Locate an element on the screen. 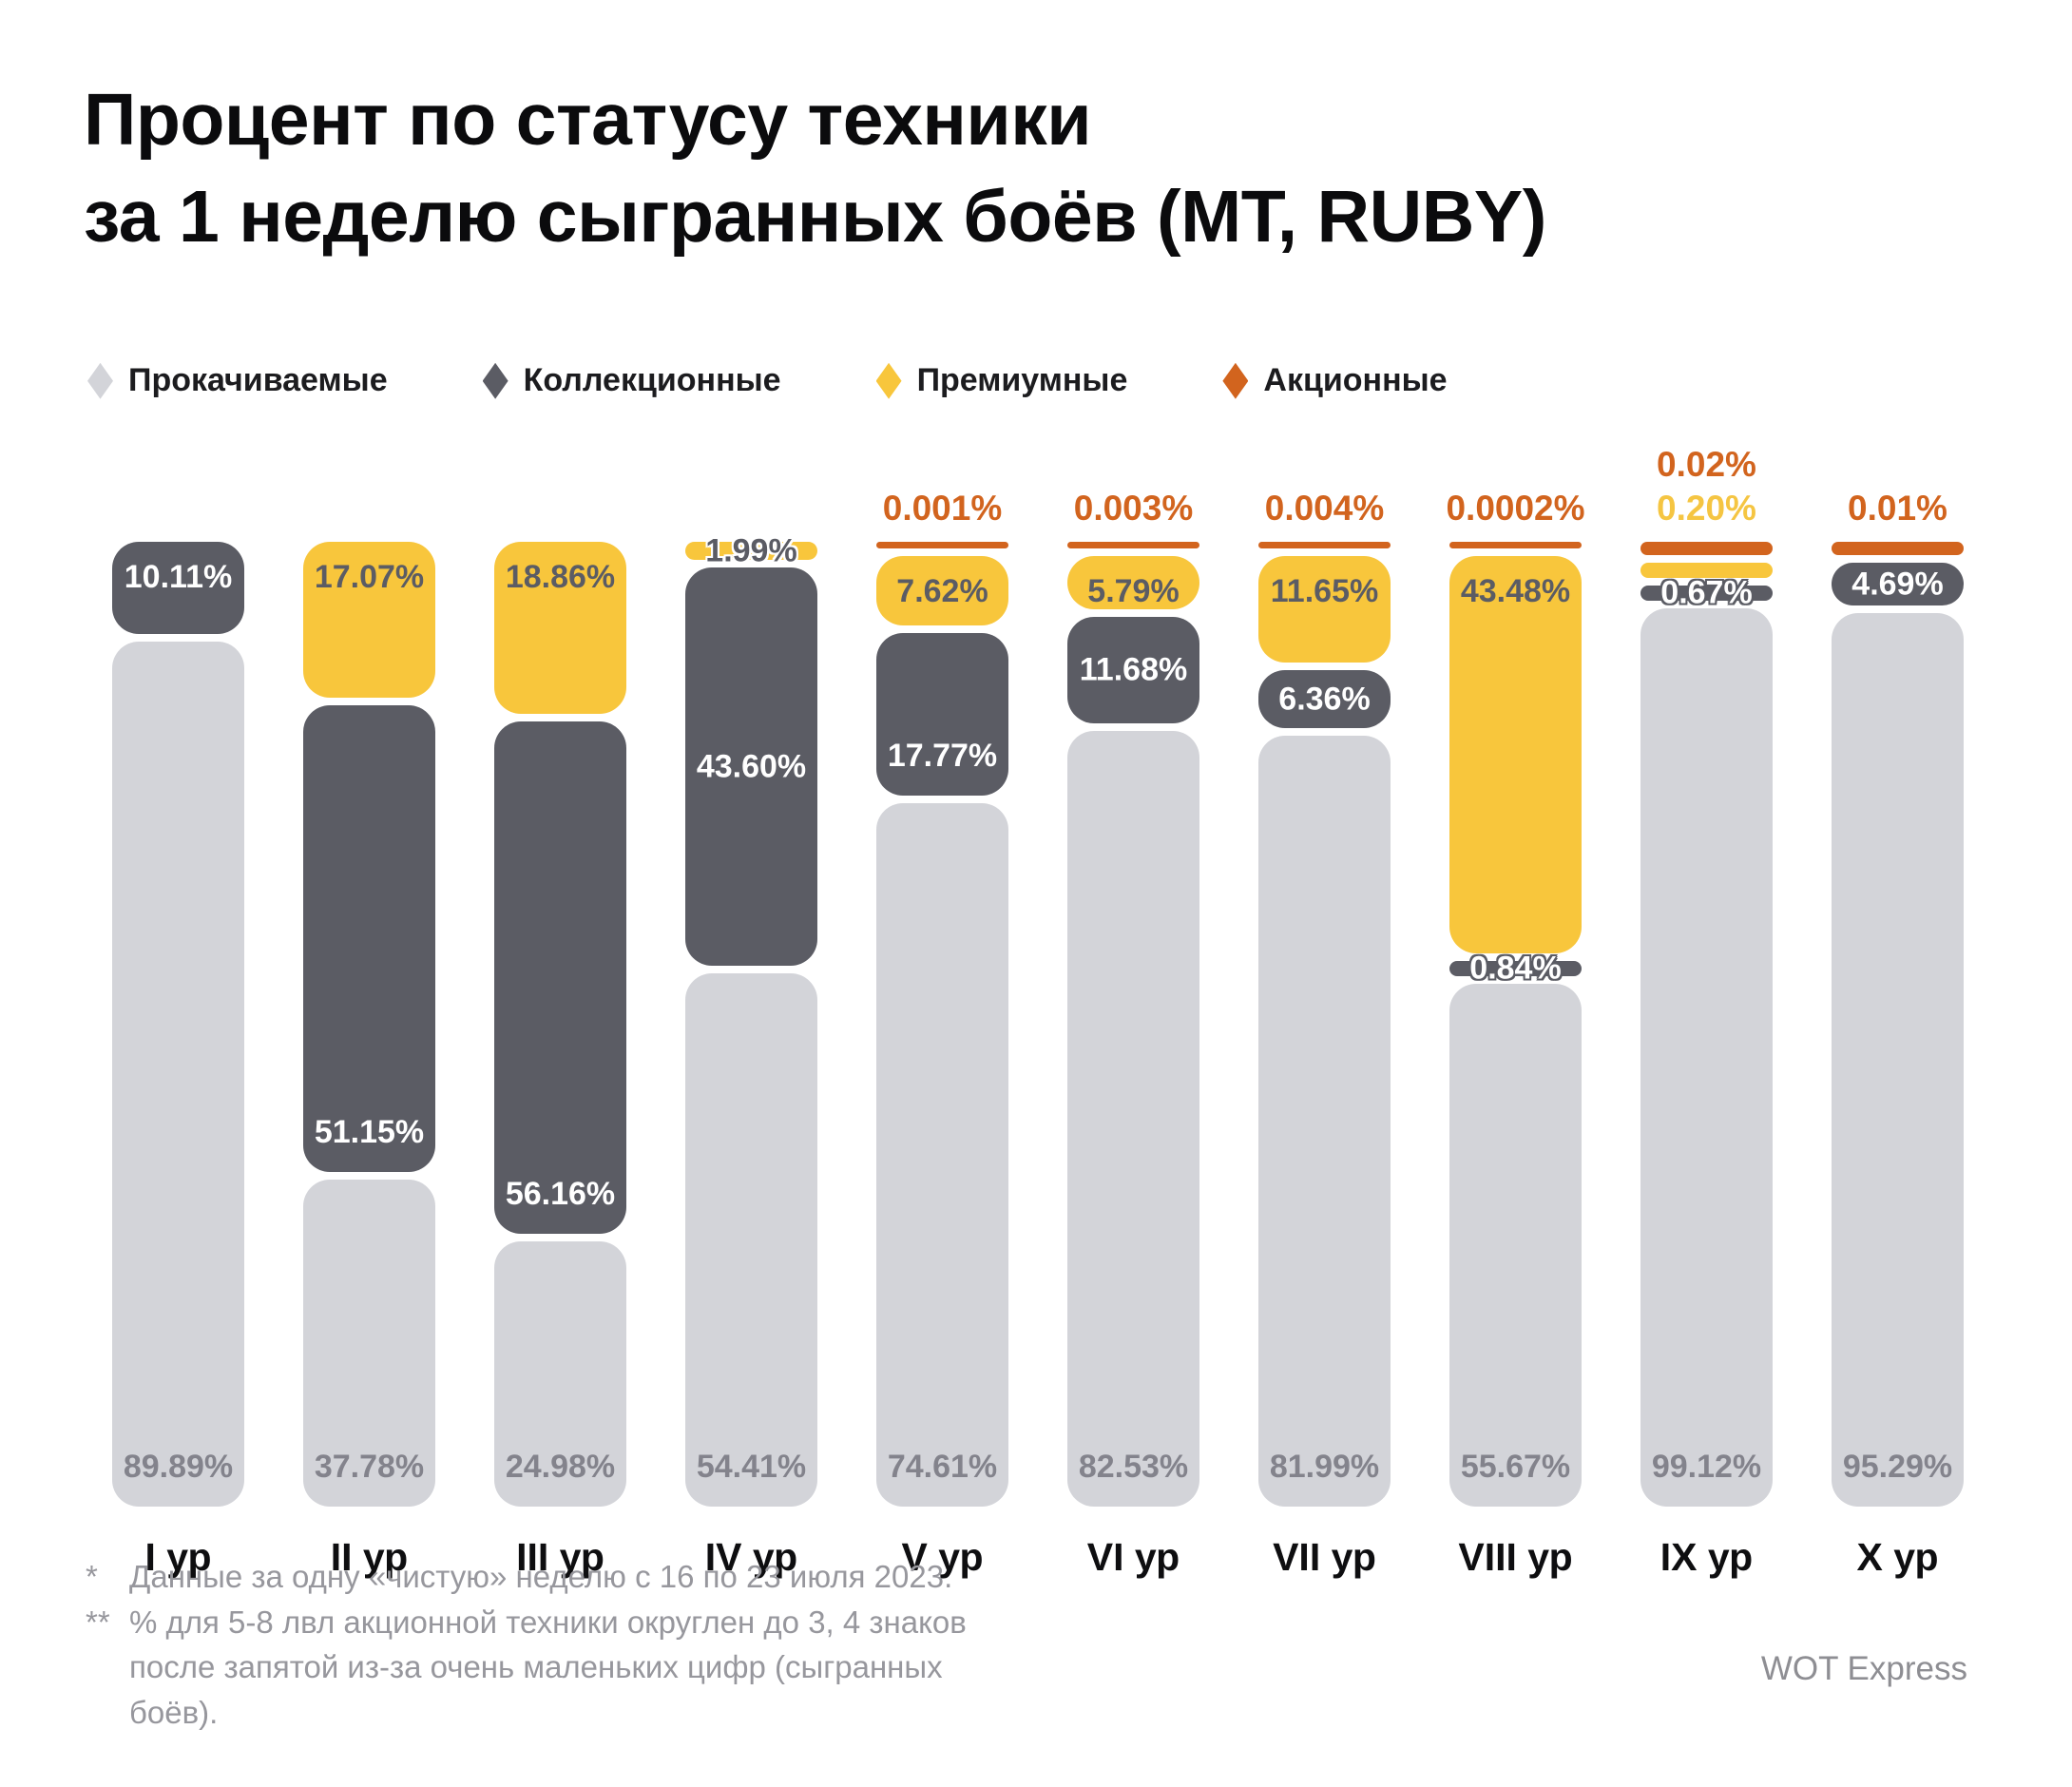 The image size is (2072, 1787). above-bar-labels: 0.003% is located at coordinates (1134, 508).